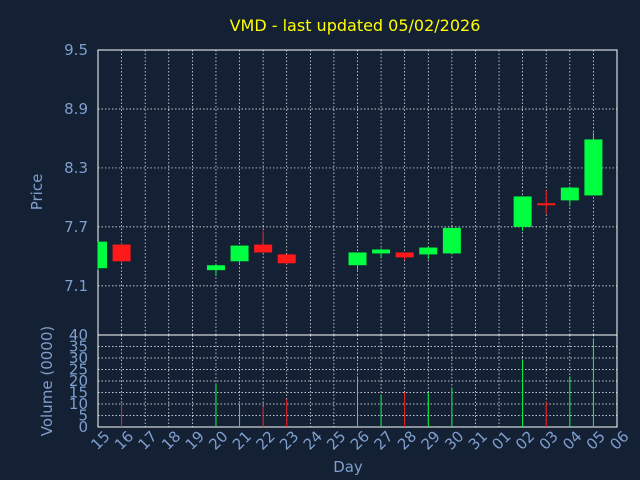 The image size is (640, 480). I want to click on price-tick-label: 7.1, so click(76, 286).